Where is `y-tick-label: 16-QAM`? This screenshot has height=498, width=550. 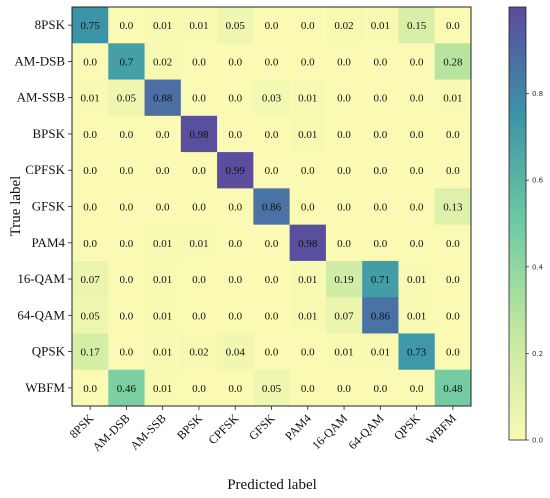
y-tick-label: 16-QAM is located at coordinates (41, 278).